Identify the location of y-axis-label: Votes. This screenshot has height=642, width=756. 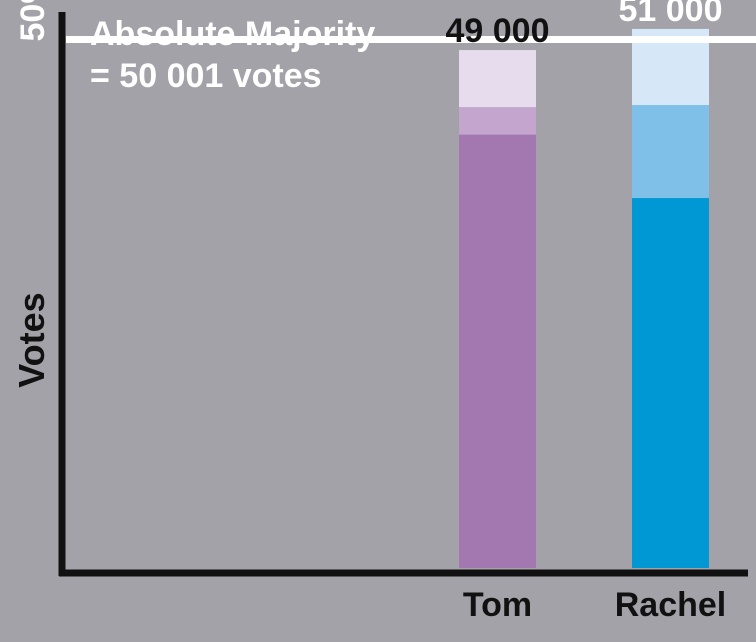
(31, 339).